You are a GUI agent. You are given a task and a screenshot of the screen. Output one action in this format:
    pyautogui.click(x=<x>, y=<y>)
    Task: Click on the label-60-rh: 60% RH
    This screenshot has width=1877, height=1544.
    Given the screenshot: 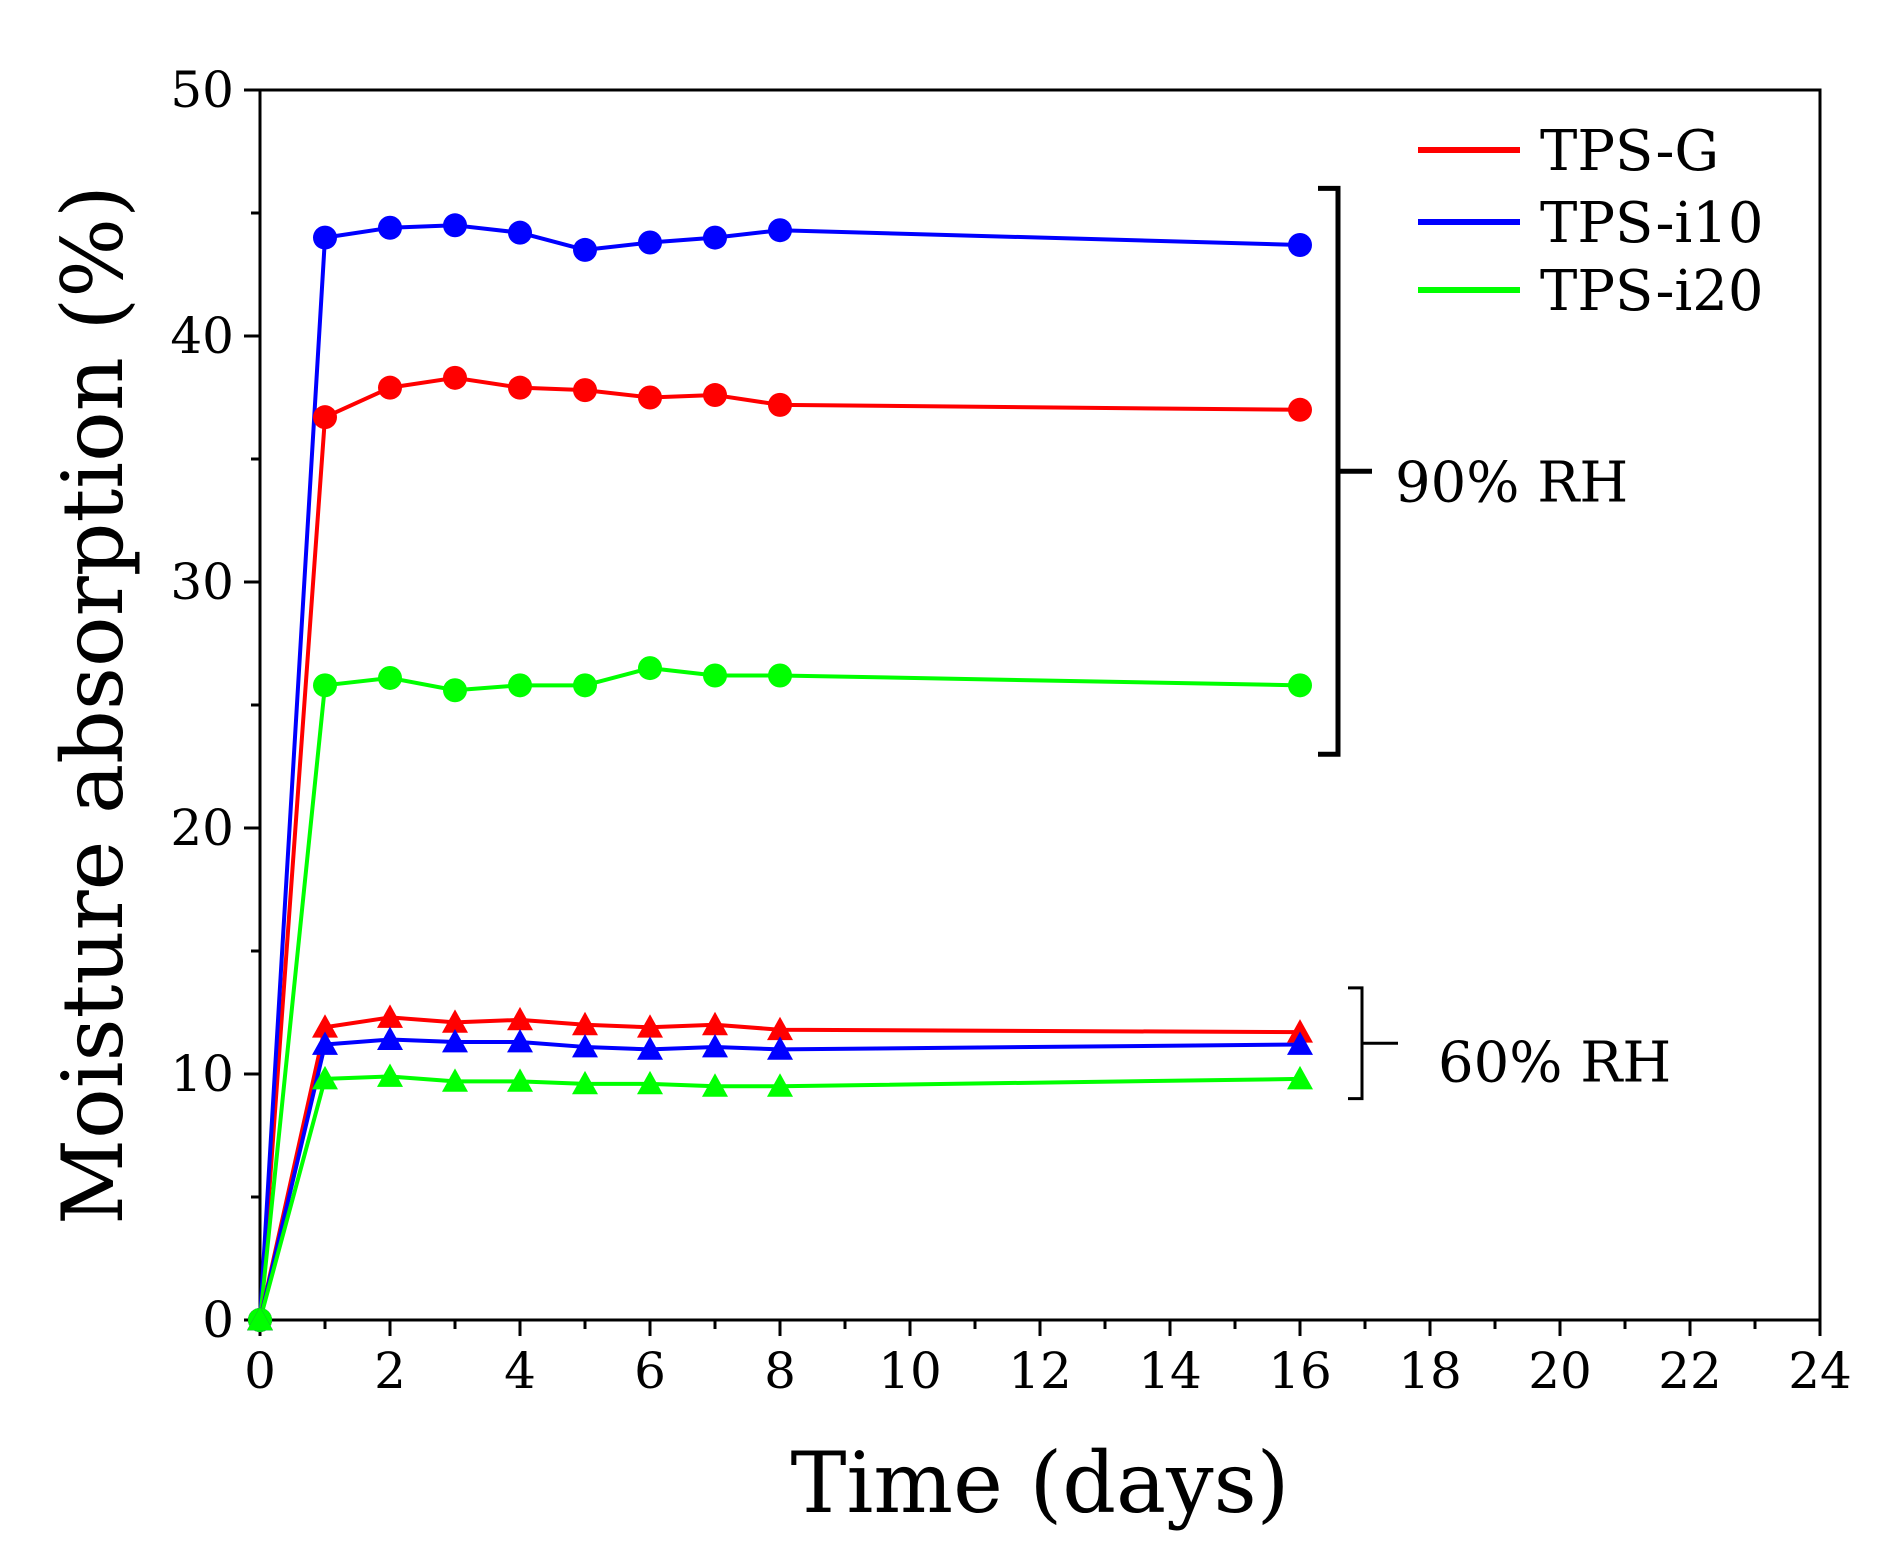 What is the action you would take?
    pyautogui.click(x=1554, y=1062)
    